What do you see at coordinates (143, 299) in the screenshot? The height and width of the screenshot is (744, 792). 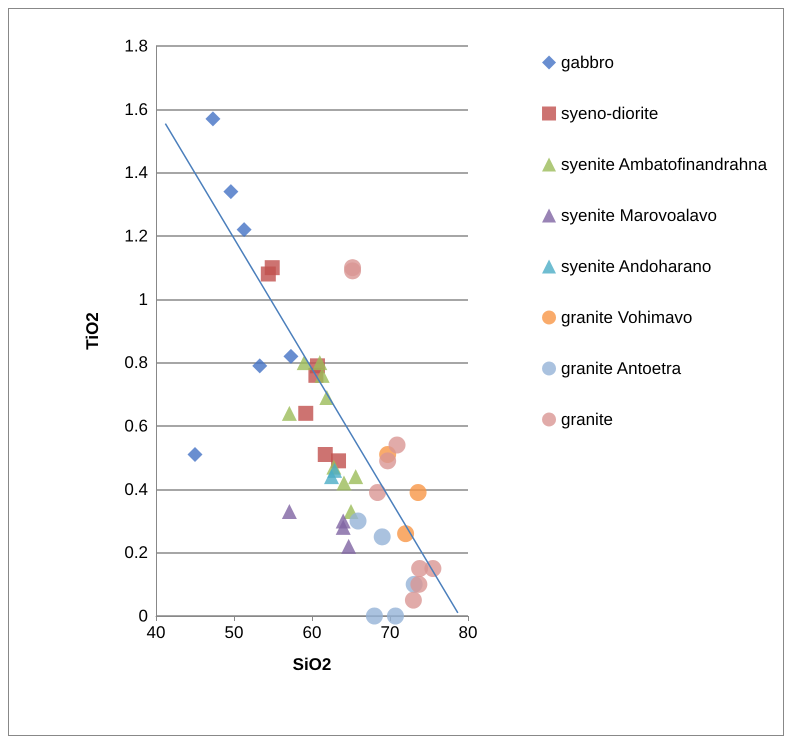 I see `y-tick-label: 1` at bounding box center [143, 299].